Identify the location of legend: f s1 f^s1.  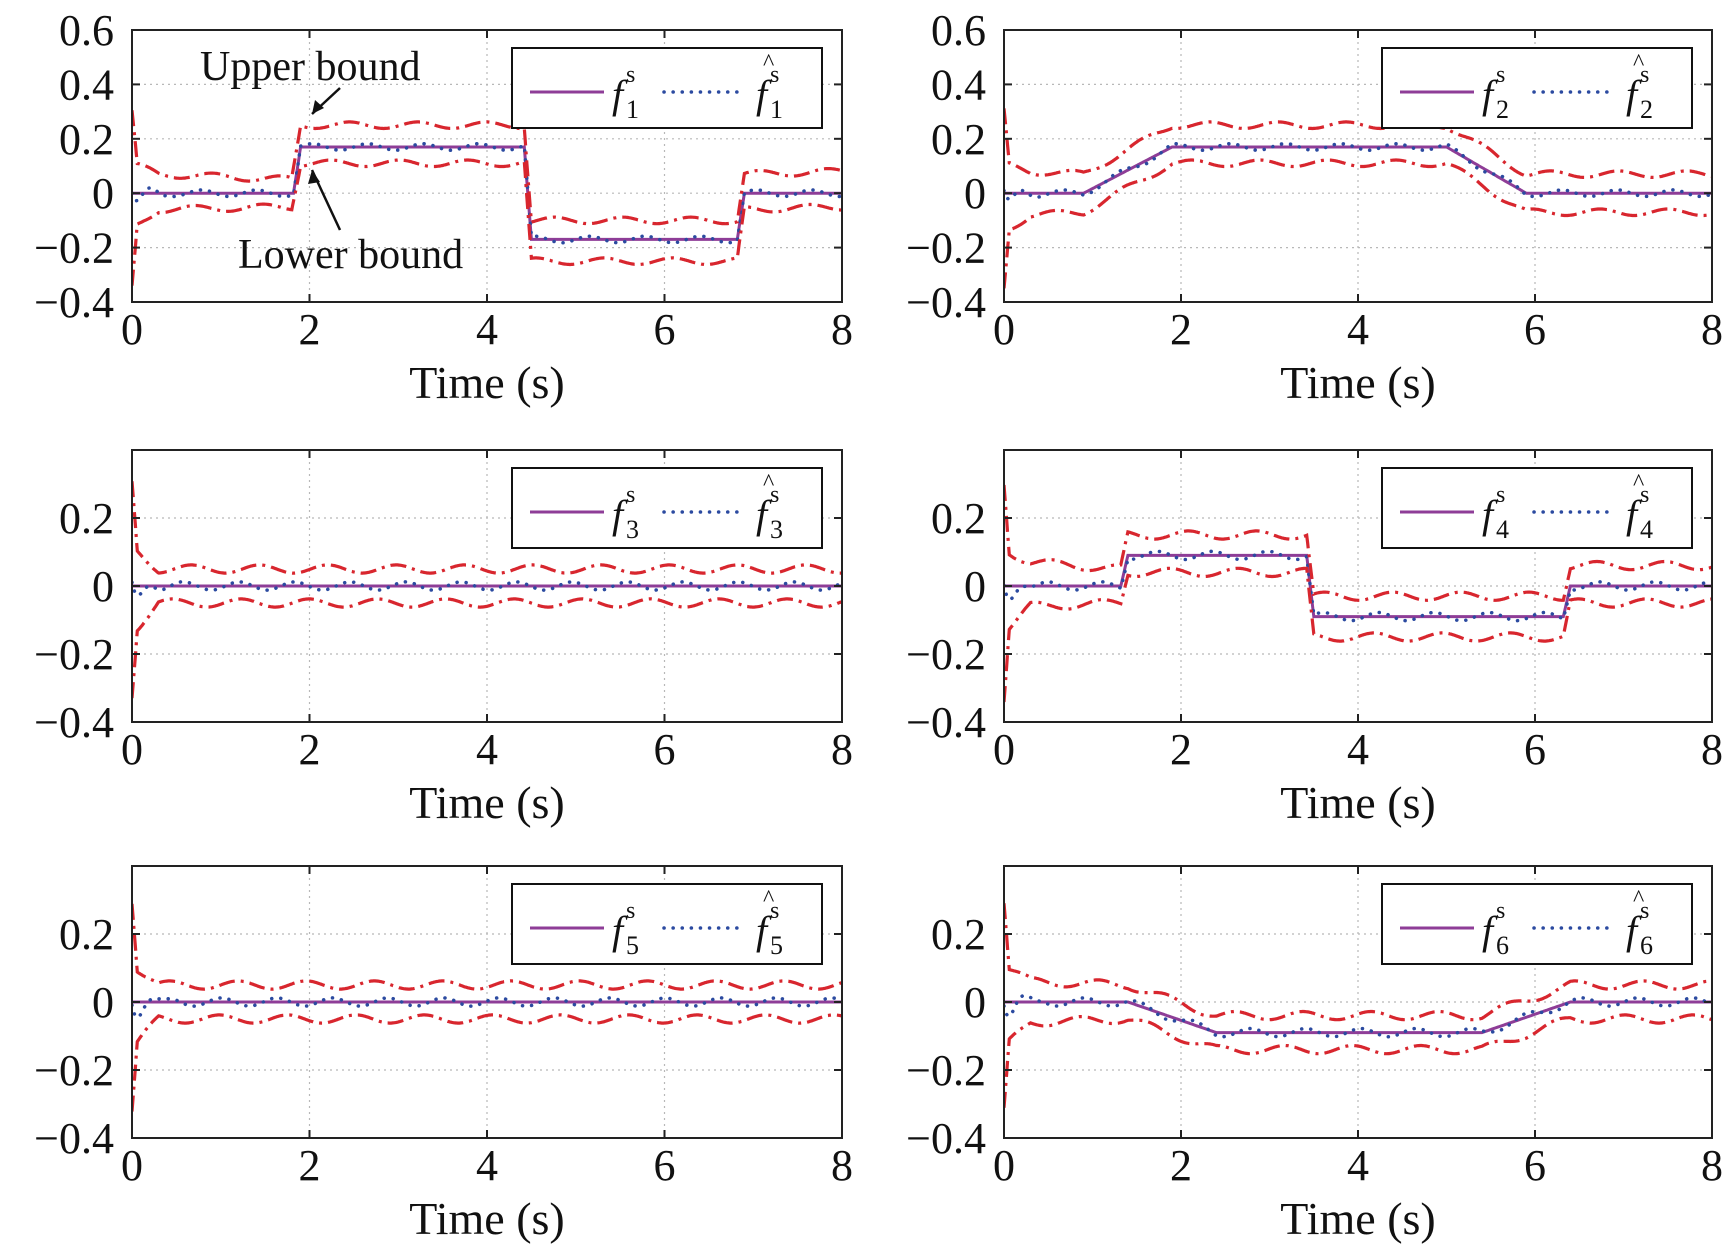
(667, 88).